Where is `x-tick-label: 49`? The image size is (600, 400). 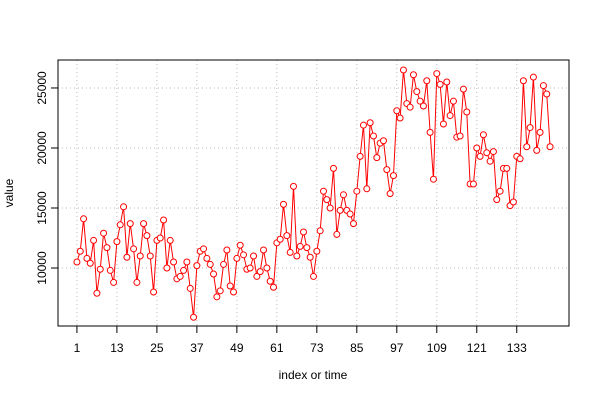
x-tick-label: 49 is located at coordinates (237, 348).